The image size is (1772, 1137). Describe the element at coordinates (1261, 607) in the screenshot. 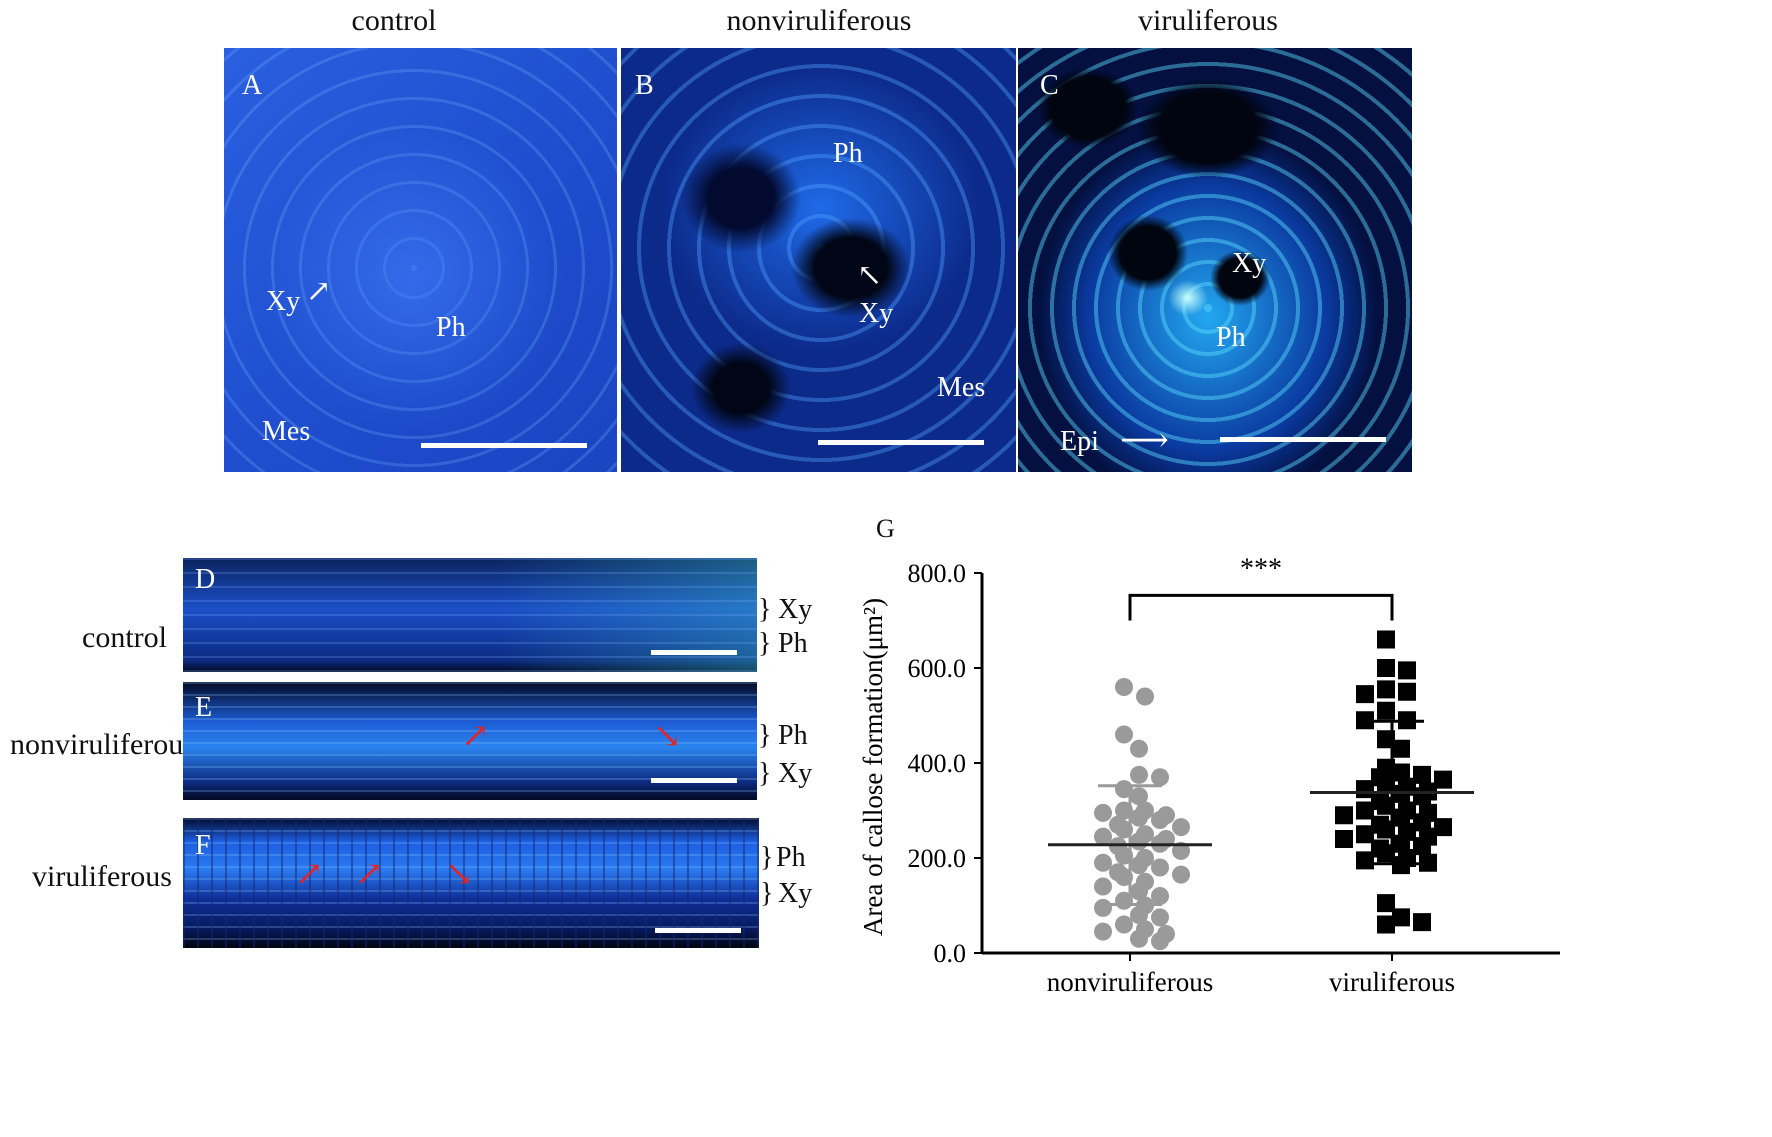

I see `significance-bracket` at that location.